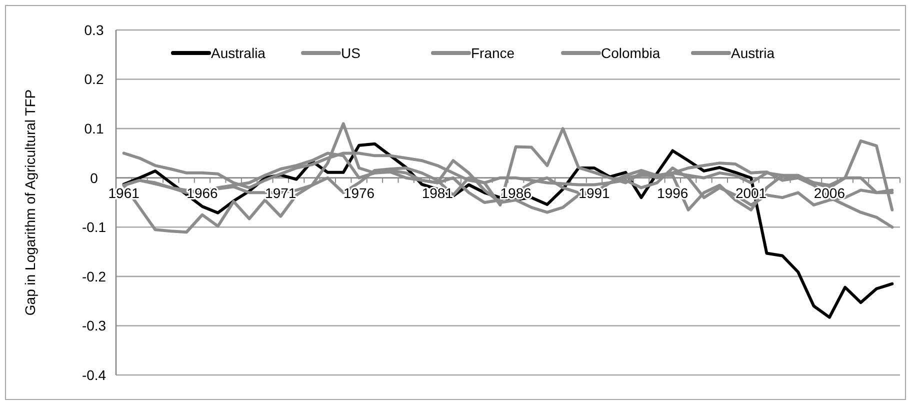 The width and height of the screenshot is (911, 405). I want to click on x-tick-label: 1986, so click(516, 192).